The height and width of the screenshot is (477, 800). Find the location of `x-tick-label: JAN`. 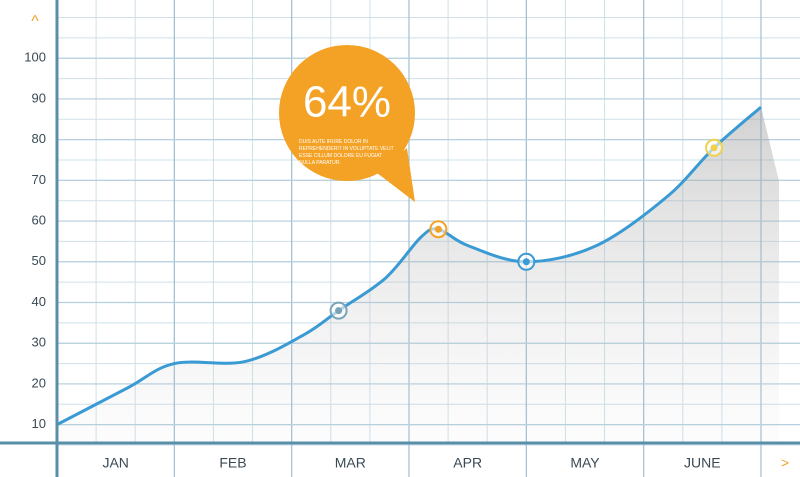

x-tick-label: JAN is located at coordinates (115, 463).